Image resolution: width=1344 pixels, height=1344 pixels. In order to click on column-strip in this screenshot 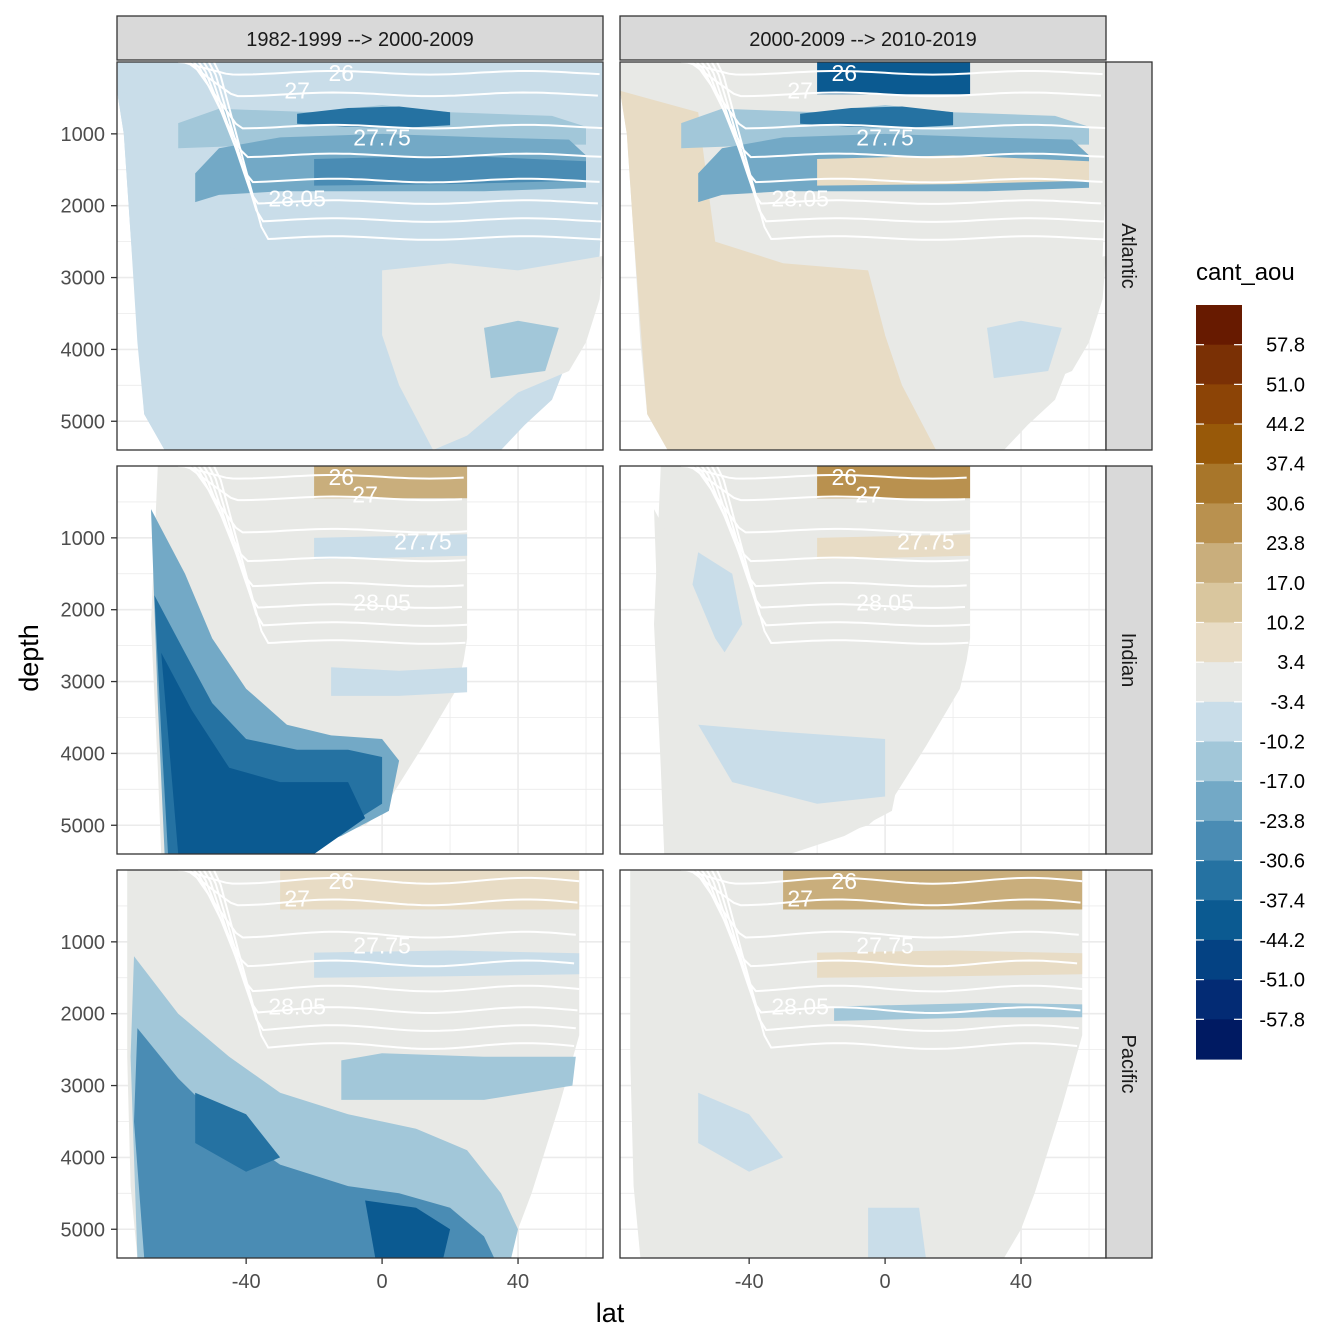, I will do `click(360, 38)`.